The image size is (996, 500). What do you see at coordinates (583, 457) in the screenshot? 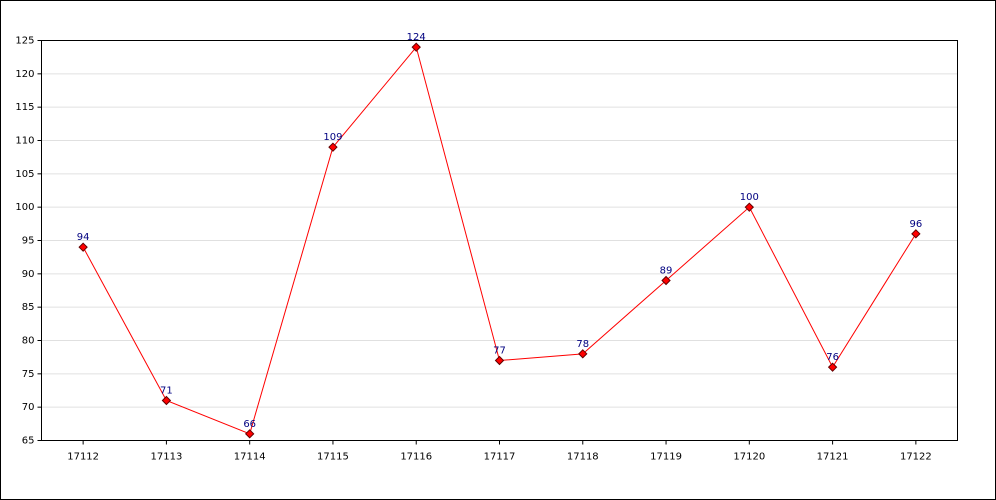
I see `x-tick-label: 17118` at bounding box center [583, 457].